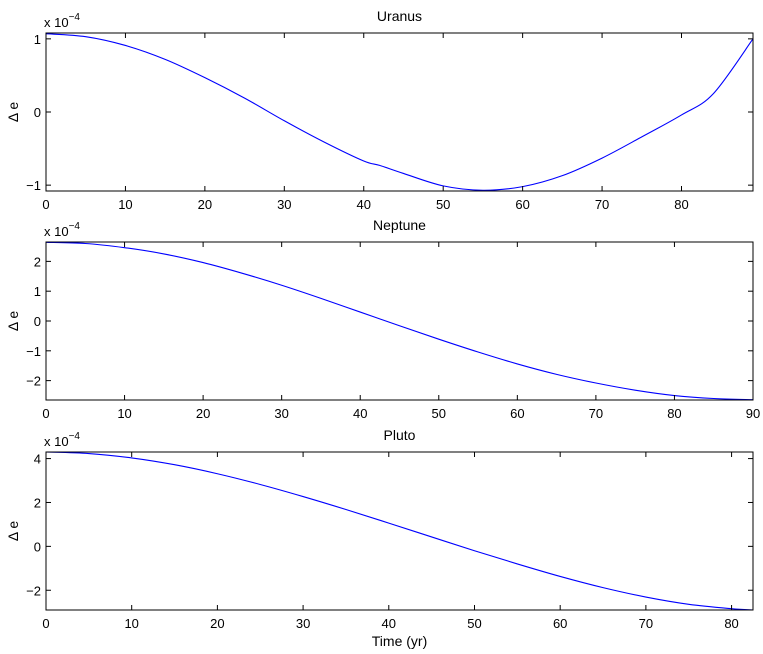  I want to click on x-axis-label: Time (yr), so click(399, 641).